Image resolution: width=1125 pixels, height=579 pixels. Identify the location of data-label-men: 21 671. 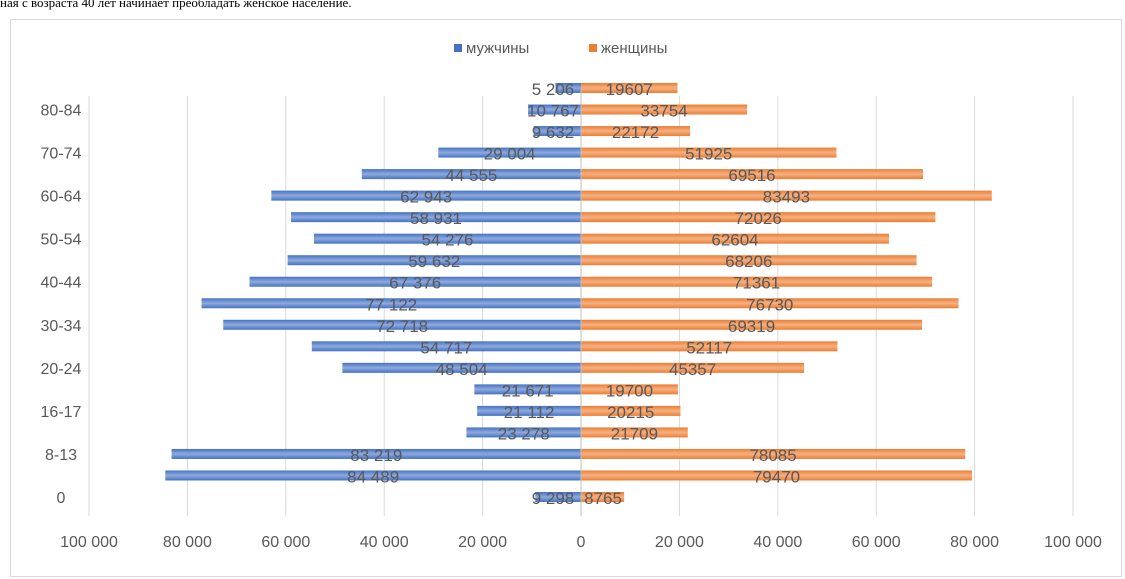
(528, 390).